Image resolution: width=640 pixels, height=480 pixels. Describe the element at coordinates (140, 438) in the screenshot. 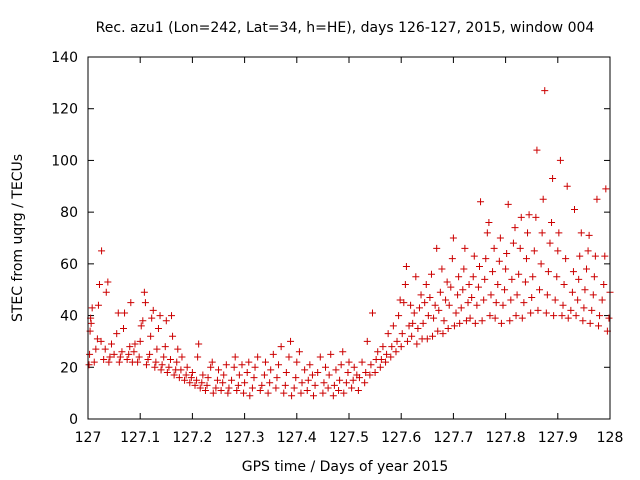

I see `x-tick-label: 127.1` at that location.